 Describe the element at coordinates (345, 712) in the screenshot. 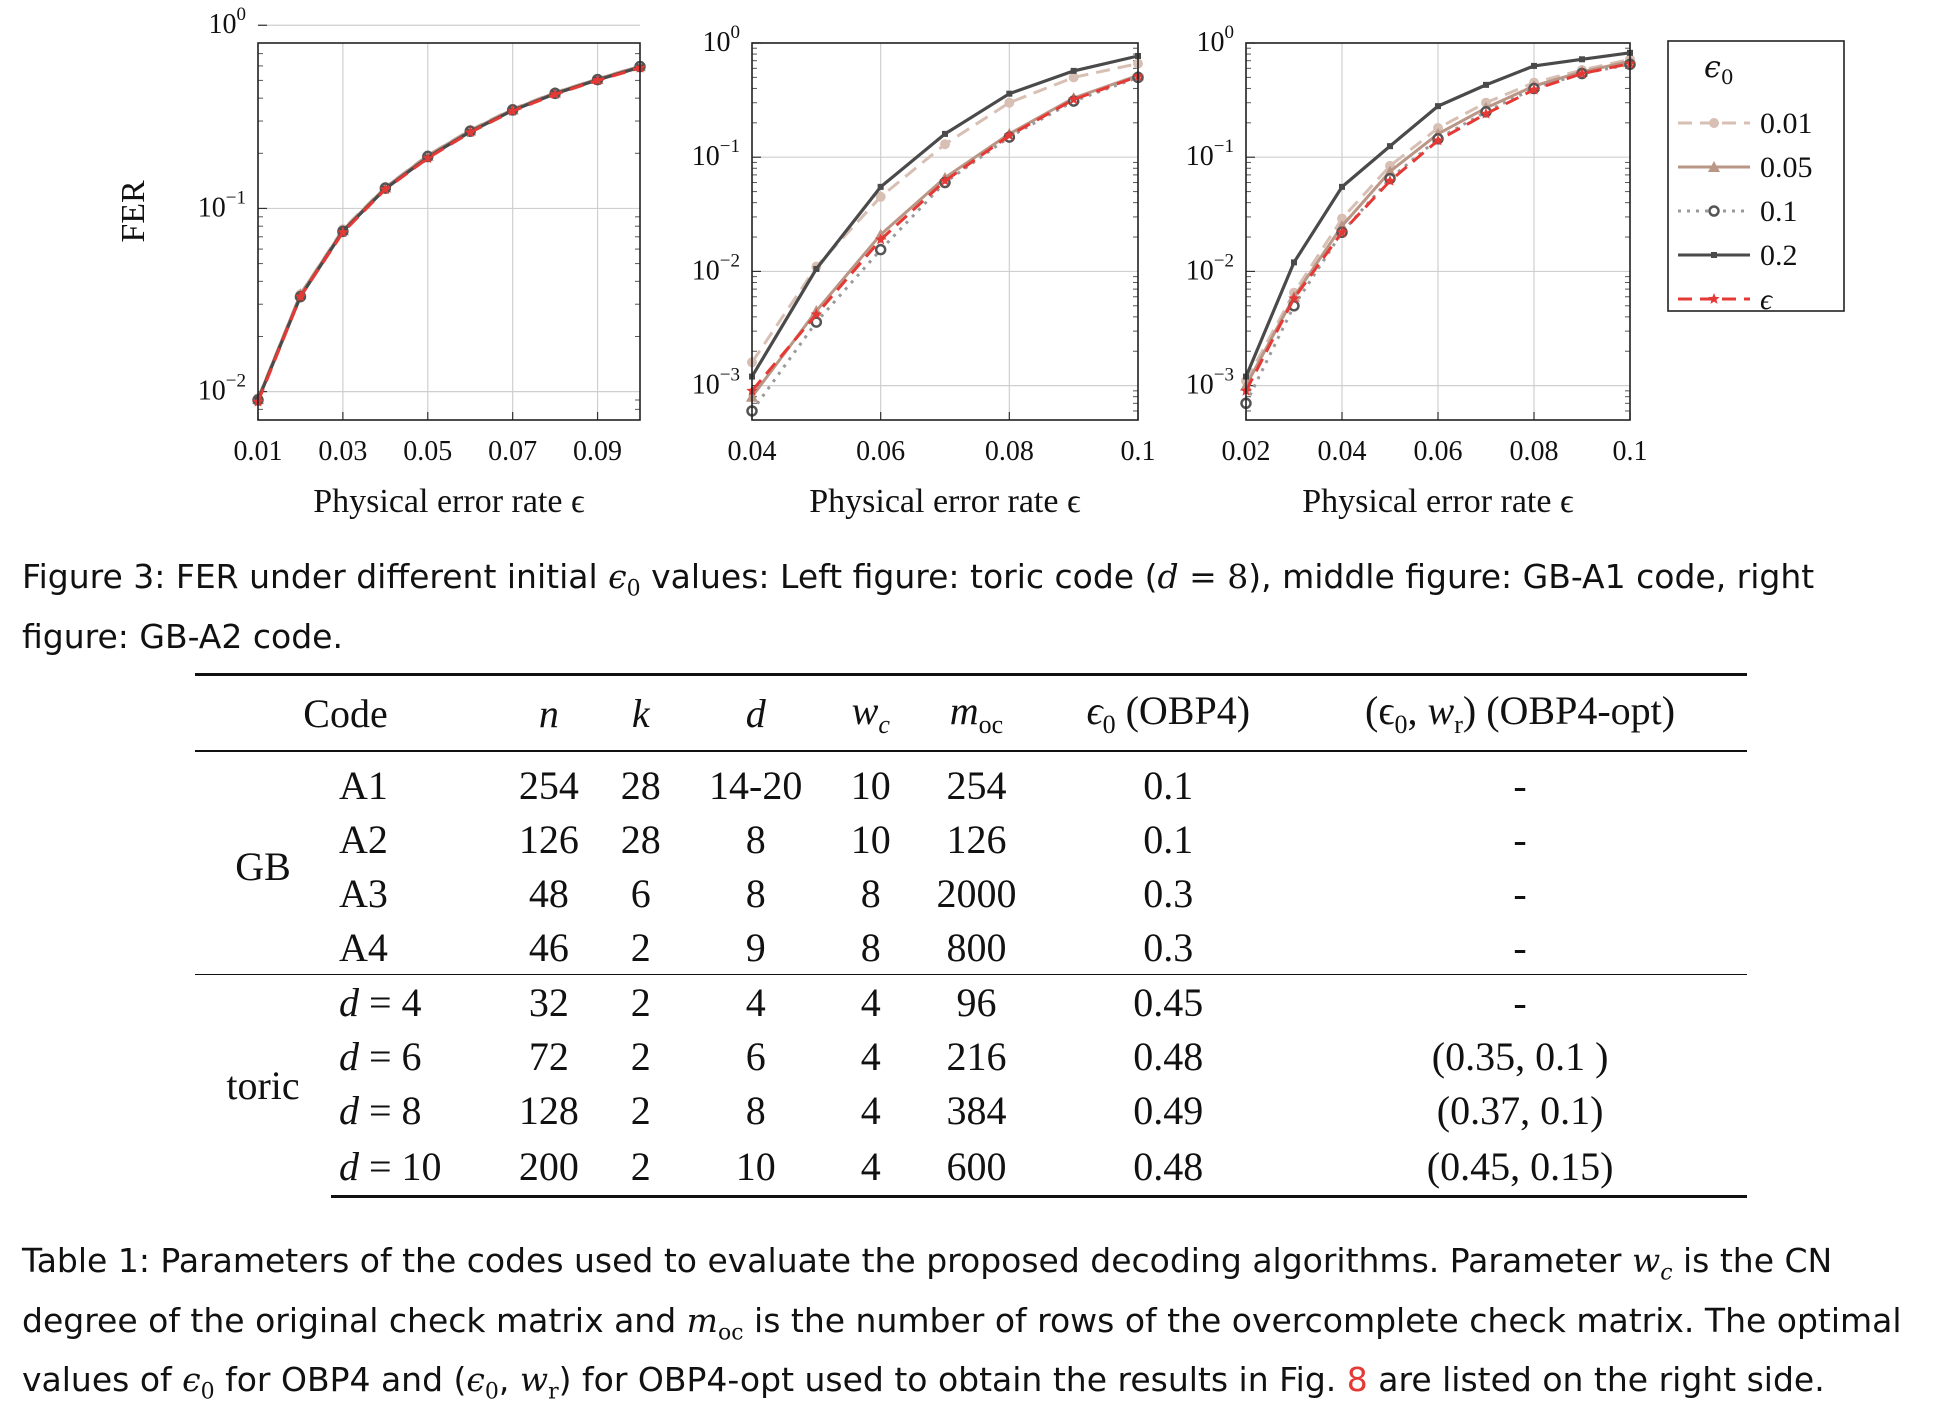

I see `header-code: Code` at that location.